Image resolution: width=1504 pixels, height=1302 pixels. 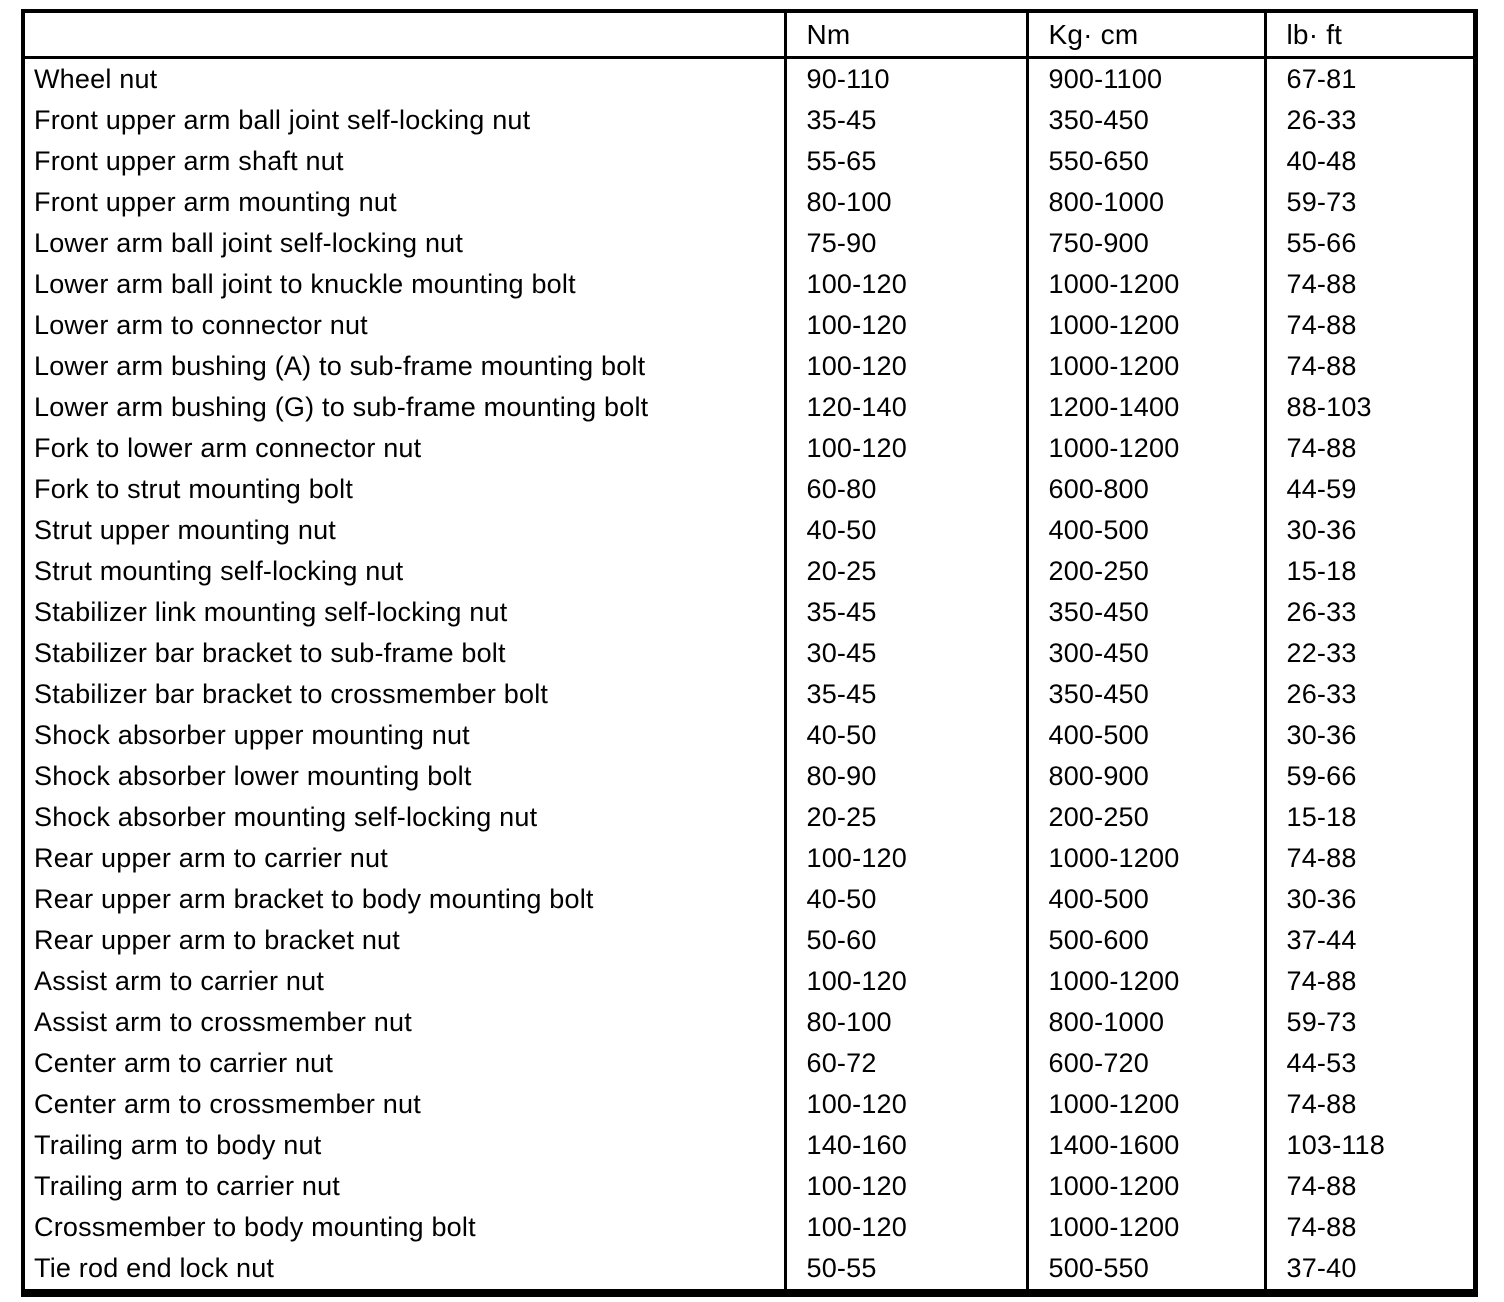 I want to click on table-row: Tie rod end lock nut 50-55 500-550 37-40, so click(x=749, y=1270).